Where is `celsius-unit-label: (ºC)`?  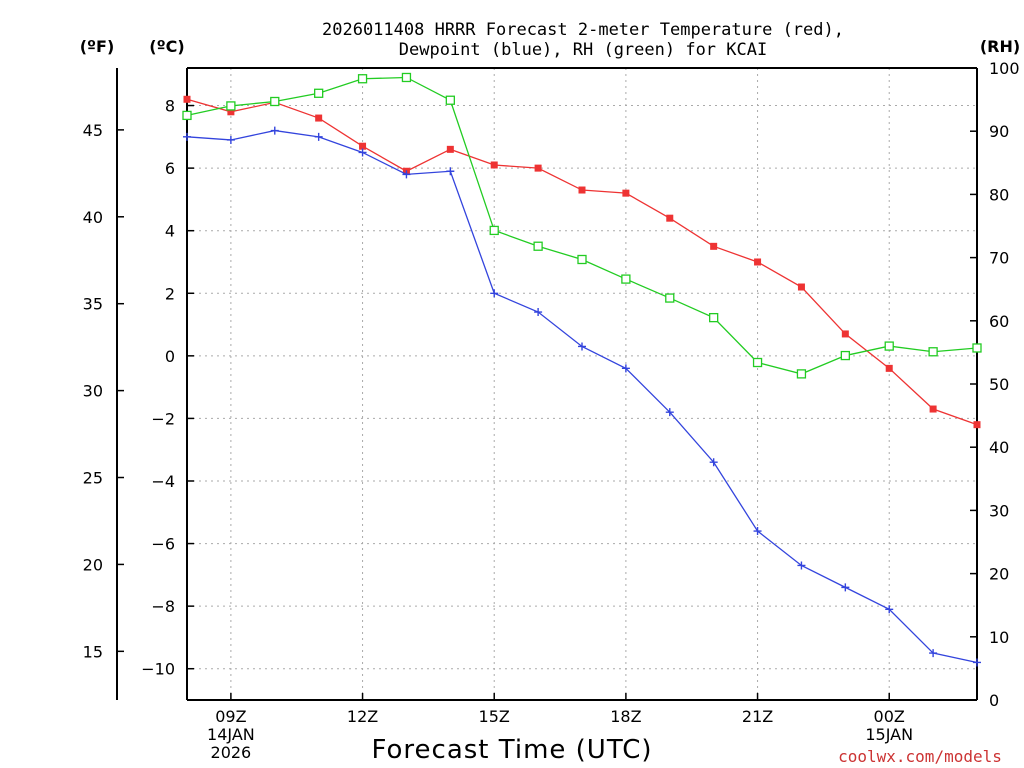 celsius-unit-label: (ºC) is located at coordinates (166, 46).